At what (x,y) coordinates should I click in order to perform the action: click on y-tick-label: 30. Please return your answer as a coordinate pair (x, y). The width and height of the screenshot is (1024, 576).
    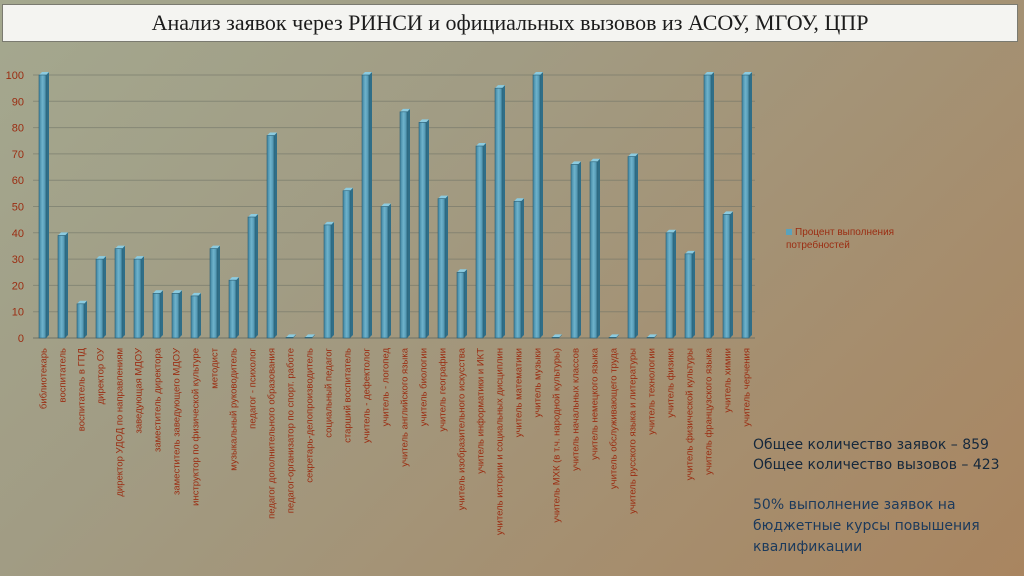
    Looking at the image, I should click on (18, 260).